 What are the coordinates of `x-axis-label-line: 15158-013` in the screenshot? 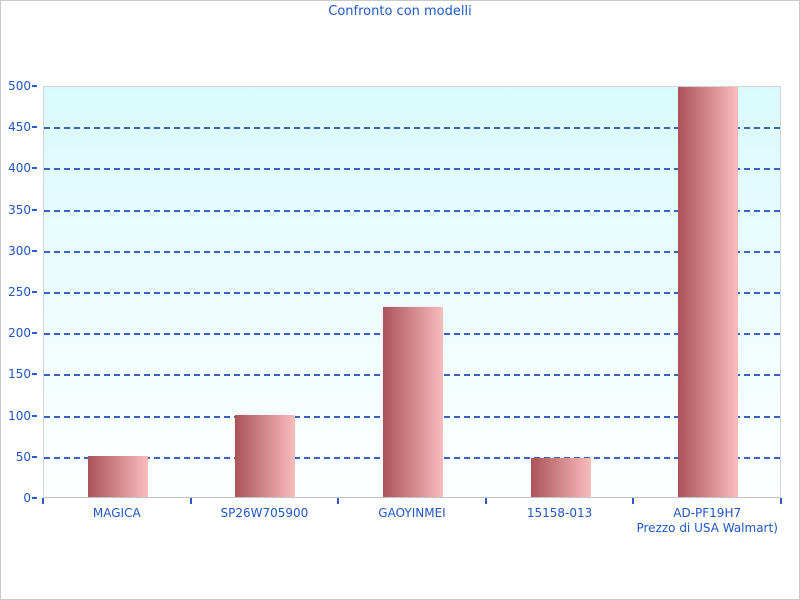 It's located at (559, 513).